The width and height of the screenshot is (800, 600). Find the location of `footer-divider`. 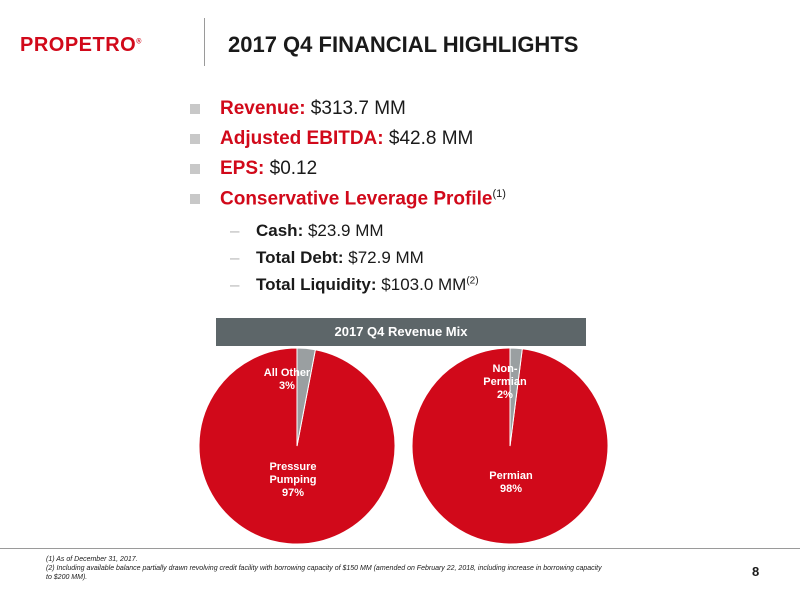

footer-divider is located at coordinates (400, 548).